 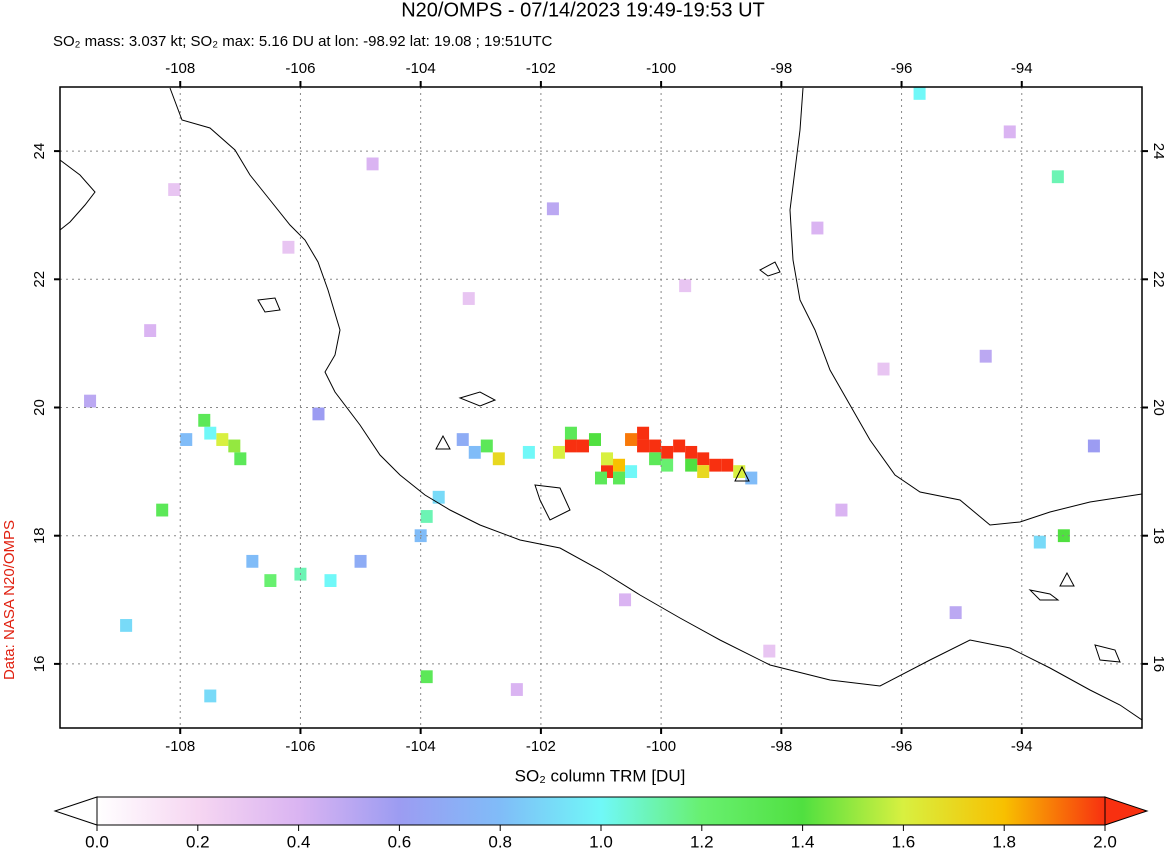 What do you see at coordinates (78, 195) in the screenshot?
I see `coast-baja` at bounding box center [78, 195].